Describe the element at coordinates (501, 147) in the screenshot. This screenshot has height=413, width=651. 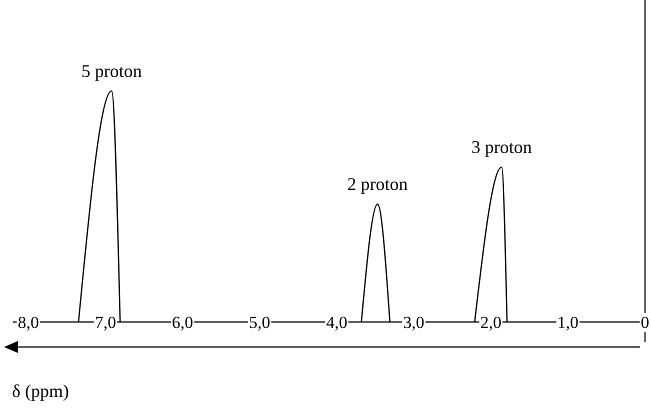
I see `annotation: 3 proton` at that location.